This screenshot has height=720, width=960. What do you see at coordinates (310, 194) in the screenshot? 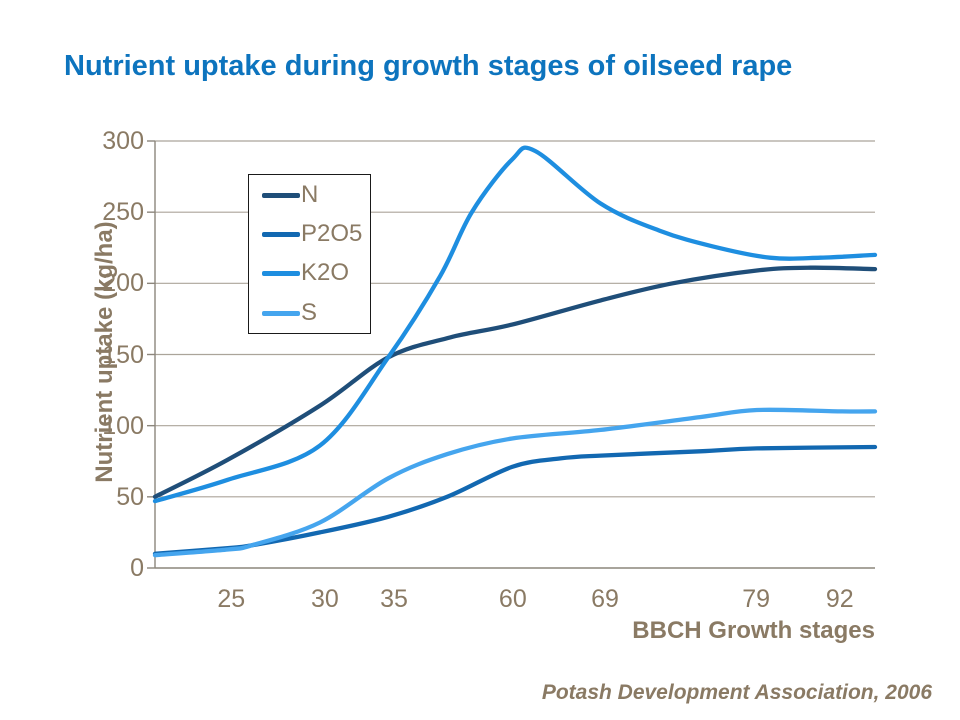
I see `legend-label-n: N` at bounding box center [310, 194].